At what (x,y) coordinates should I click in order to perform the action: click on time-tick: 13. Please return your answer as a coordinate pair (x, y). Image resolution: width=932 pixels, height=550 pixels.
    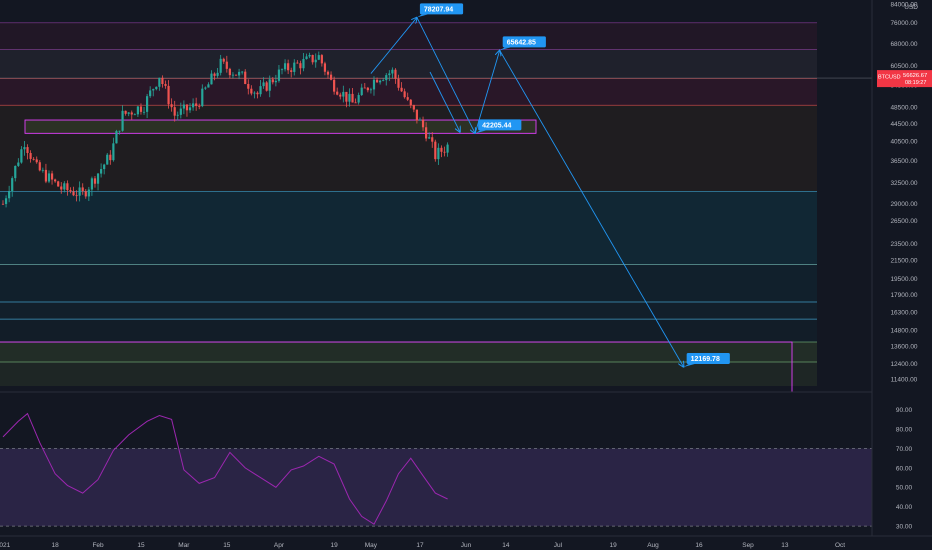
    Looking at the image, I should click on (785, 545).